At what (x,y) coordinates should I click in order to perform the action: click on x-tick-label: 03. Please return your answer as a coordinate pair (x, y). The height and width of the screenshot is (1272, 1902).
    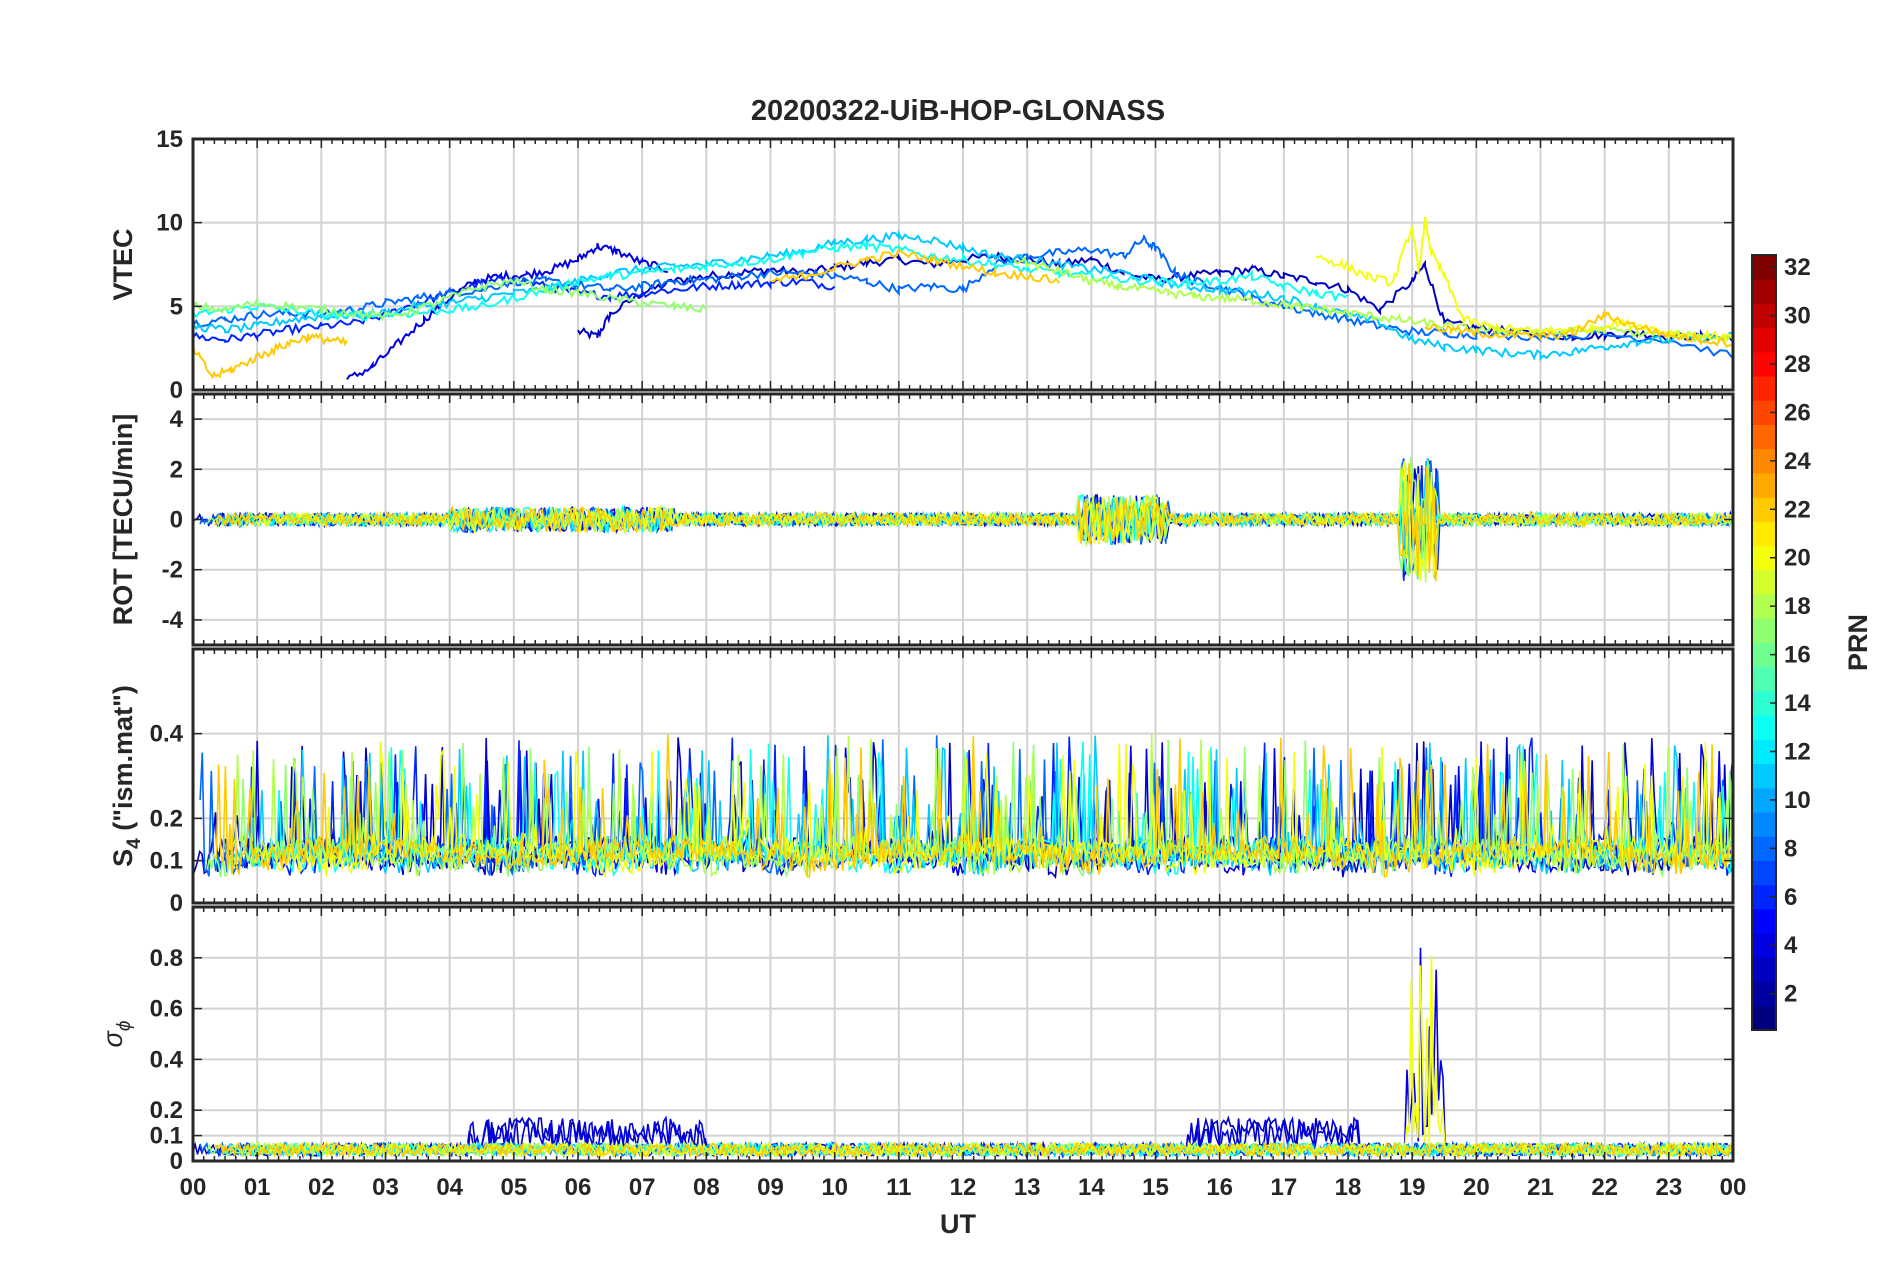
    Looking at the image, I should click on (385, 1187).